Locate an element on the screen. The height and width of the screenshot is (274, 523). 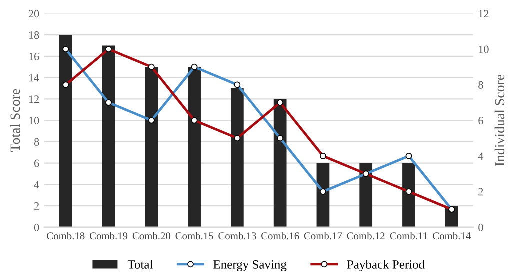
x-tick-label: Comb.19 is located at coordinates (109, 236).